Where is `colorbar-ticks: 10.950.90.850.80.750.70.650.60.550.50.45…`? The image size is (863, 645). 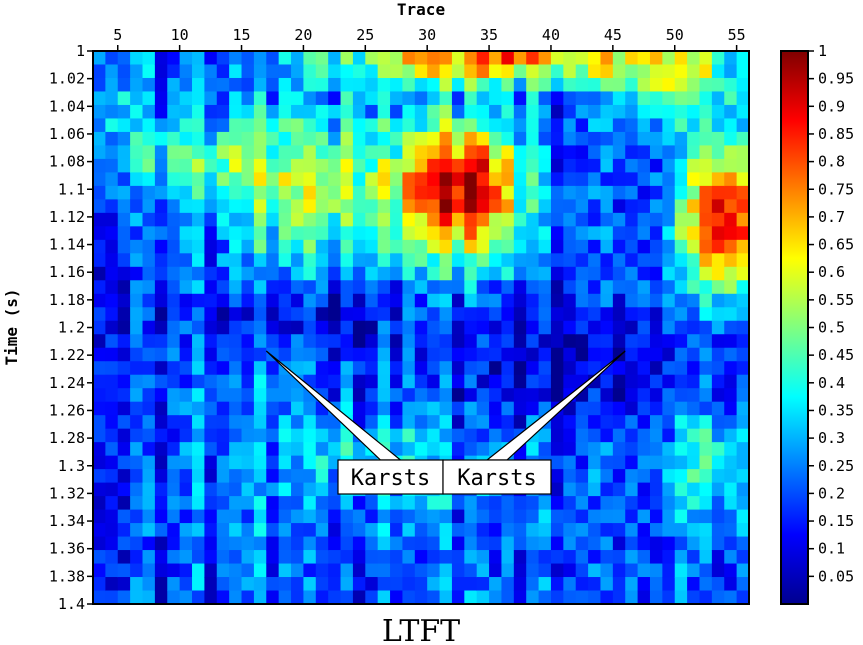 colorbar-ticks: 10.950.90.850.80.750.70.650.60.550.50.45… is located at coordinates (831, 313).